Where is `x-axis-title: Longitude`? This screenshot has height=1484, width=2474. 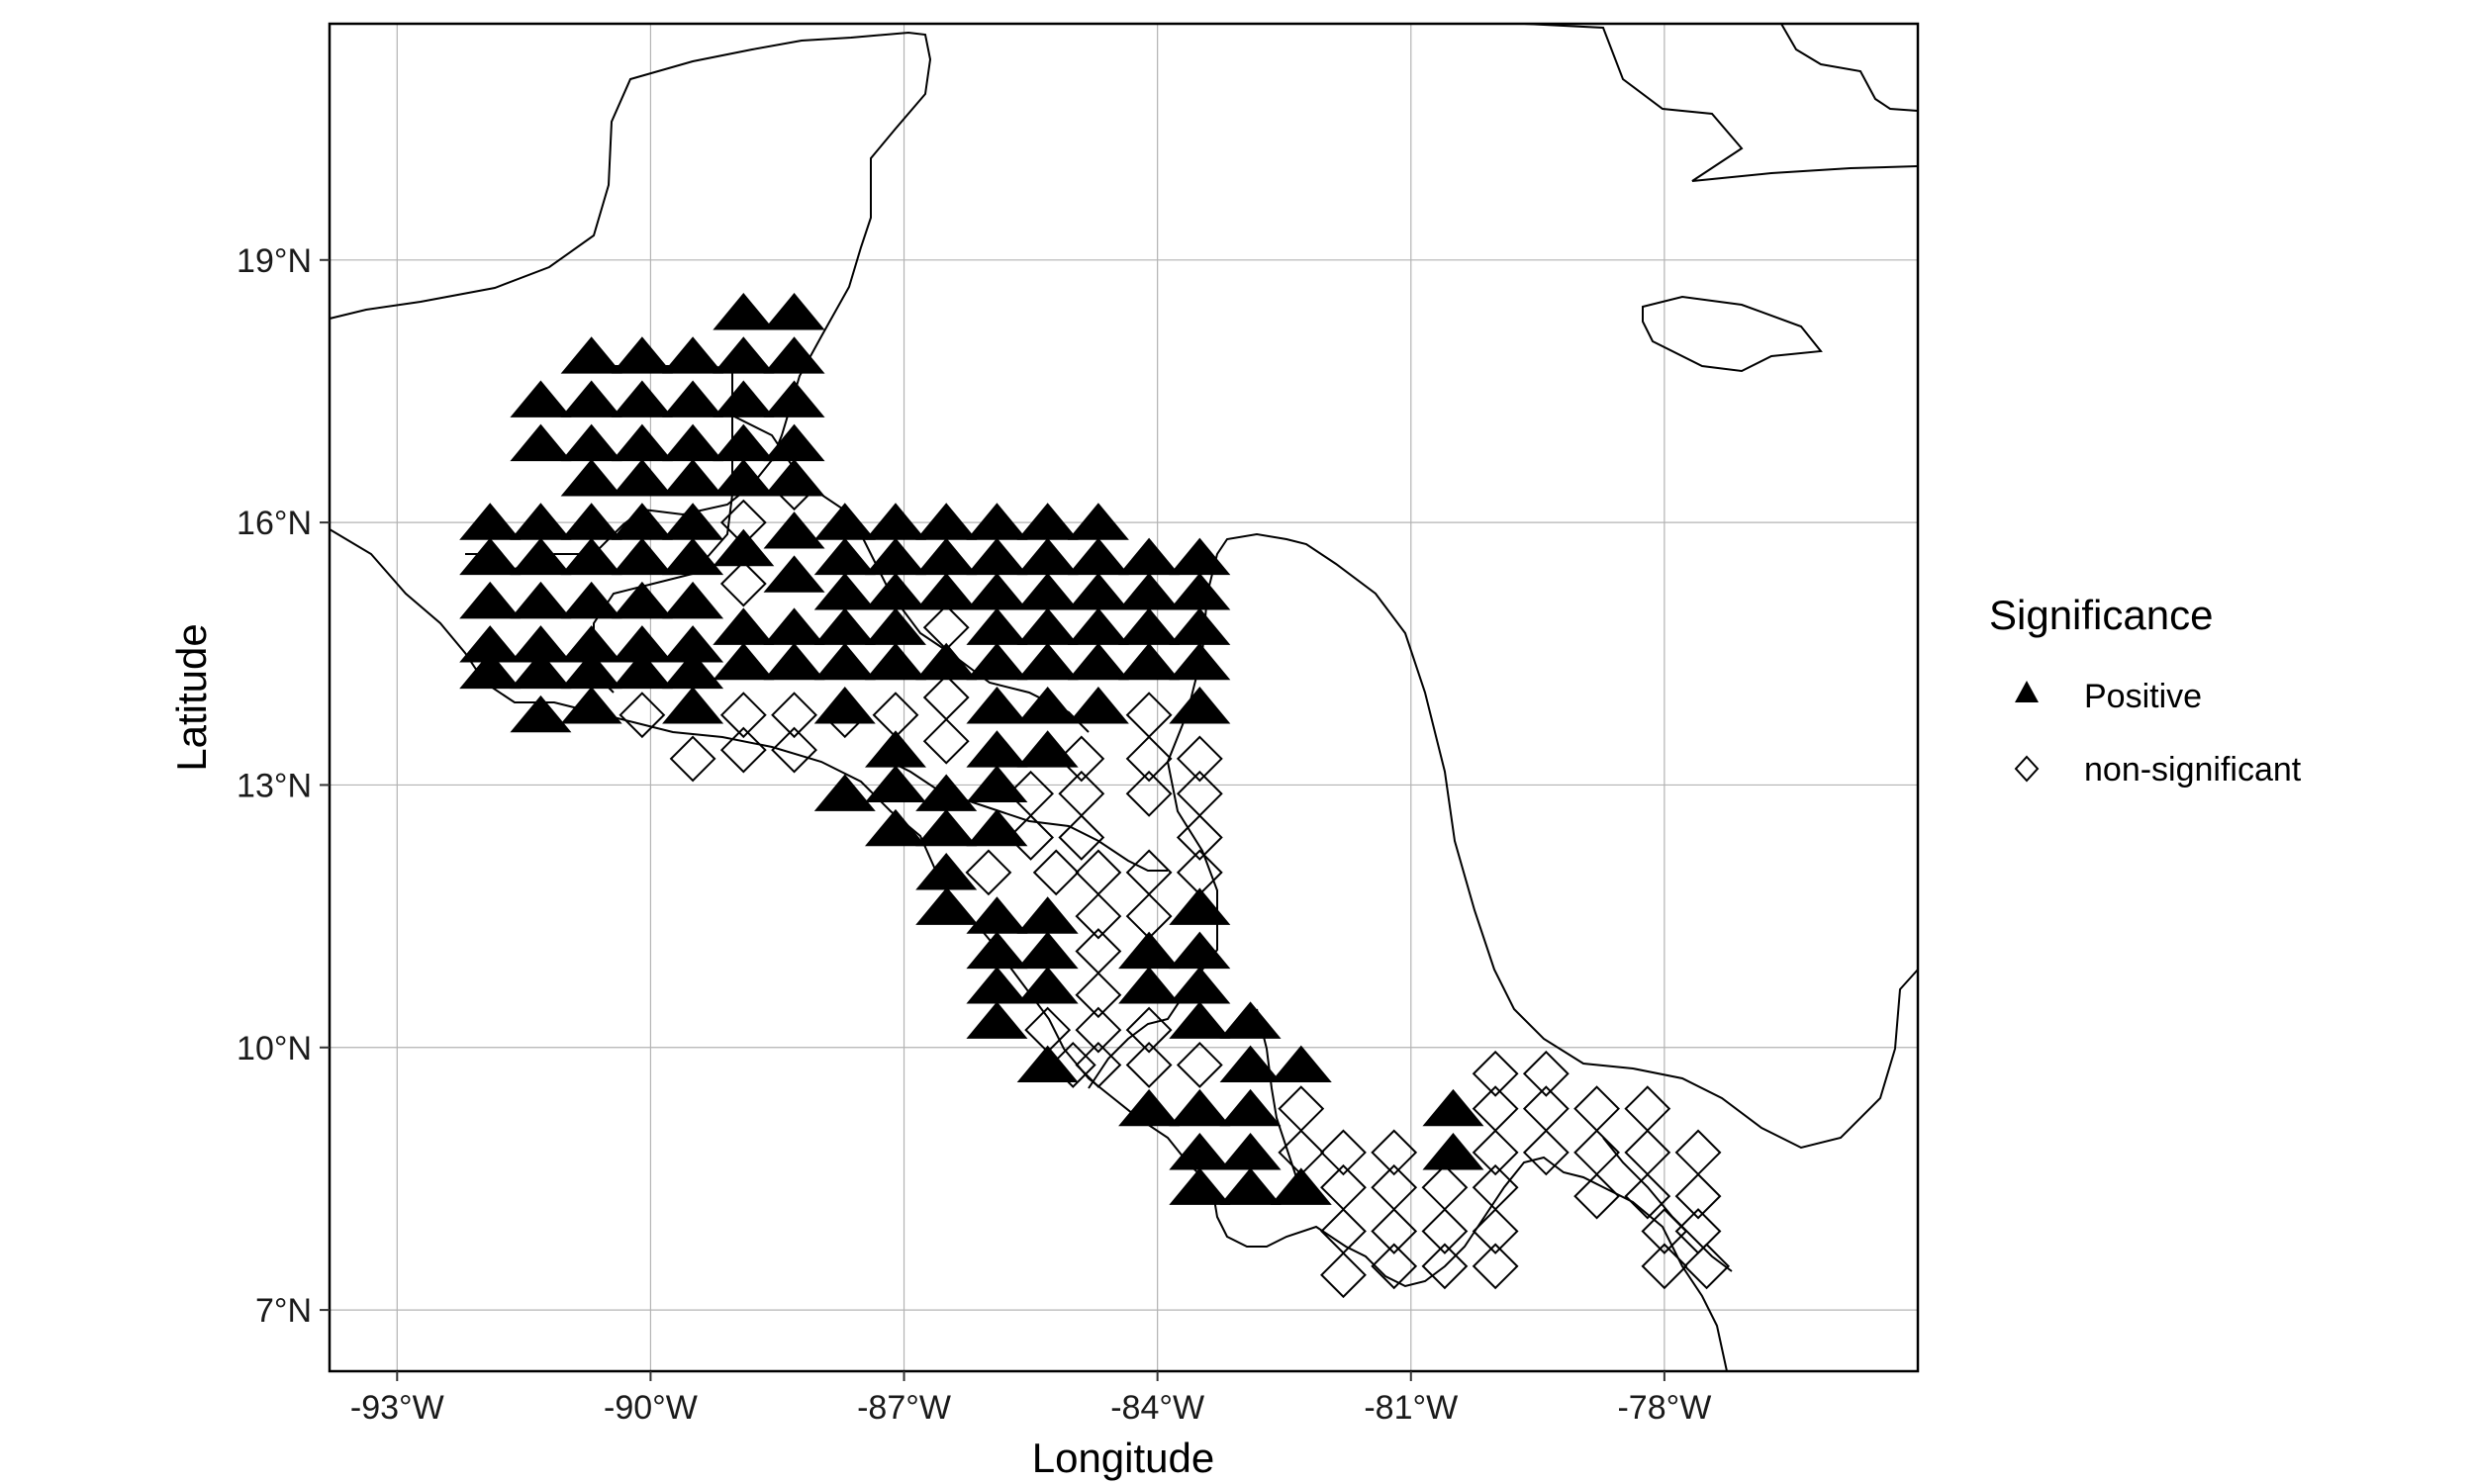 x-axis-title: Longitude is located at coordinates (1123, 1458).